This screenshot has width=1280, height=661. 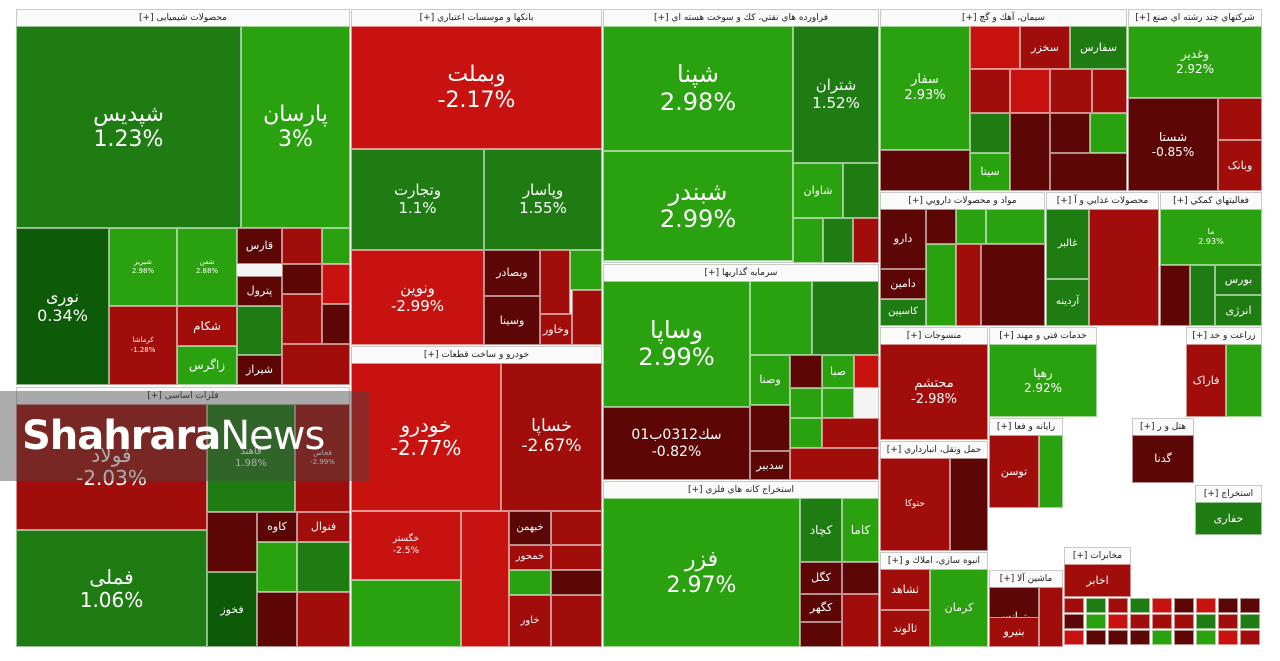 What do you see at coordinates (417, 297) in the screenshot?
I see `stock-tile: ونوین -2.99%` at bounding box center [417, 297].